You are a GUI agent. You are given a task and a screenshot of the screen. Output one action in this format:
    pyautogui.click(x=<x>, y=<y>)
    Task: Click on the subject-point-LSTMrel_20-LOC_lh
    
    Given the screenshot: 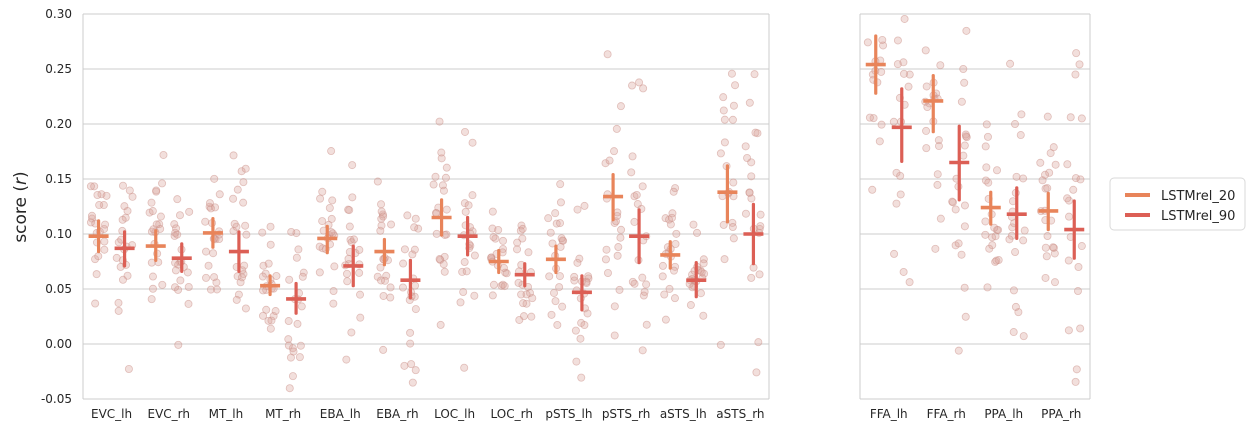 What is the action you would take?
    pyautogui.click(x=435, y=176)
    